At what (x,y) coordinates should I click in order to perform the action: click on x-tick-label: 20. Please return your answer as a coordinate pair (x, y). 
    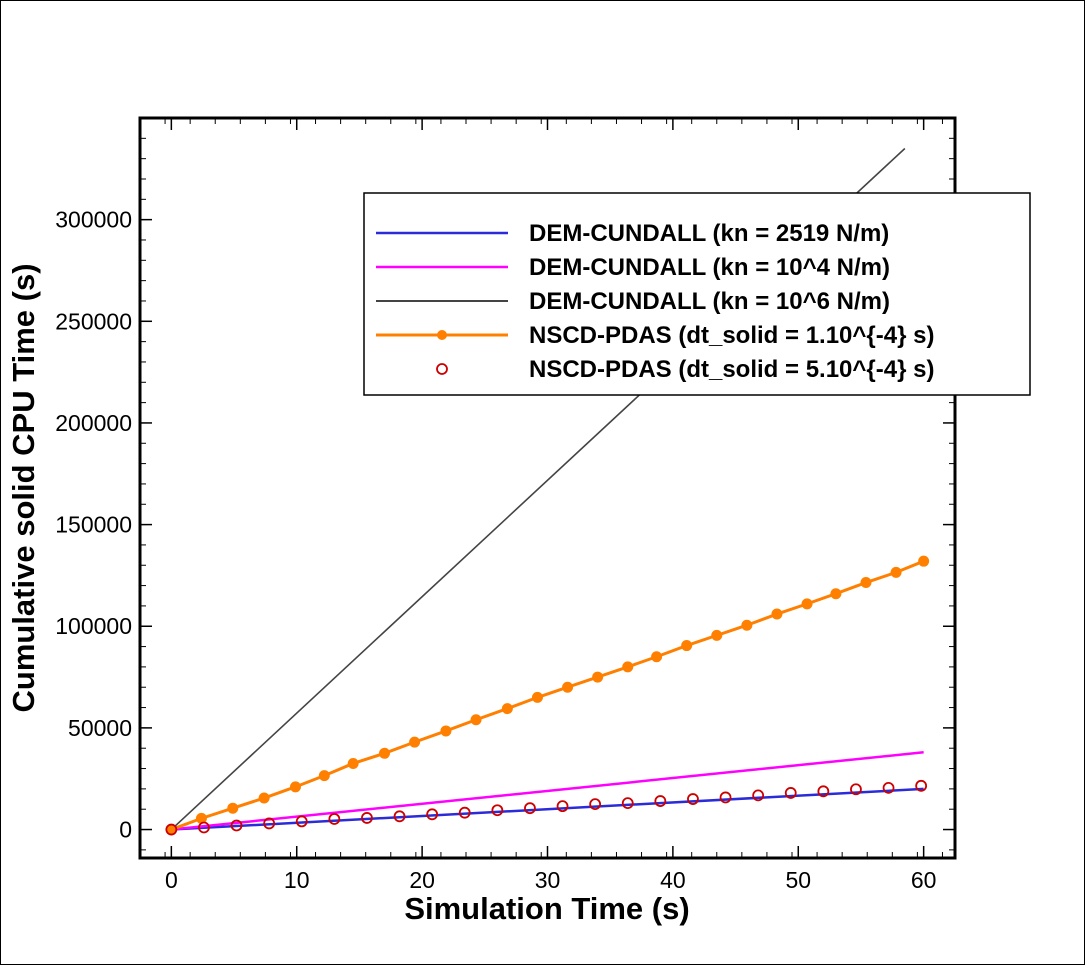
    Looking at the image, I should click on (422, 880).